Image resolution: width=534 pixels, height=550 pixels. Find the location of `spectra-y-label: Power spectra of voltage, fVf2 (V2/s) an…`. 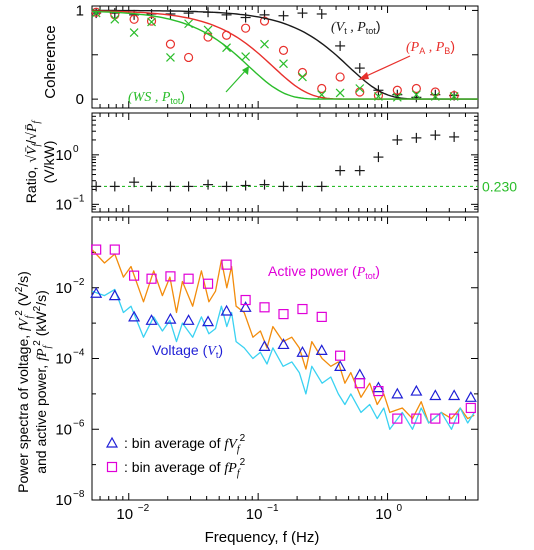

spectra-y-label: Power spectra of voltage, fVf2 (V2/s) an… is located at coordinates (33, 382).